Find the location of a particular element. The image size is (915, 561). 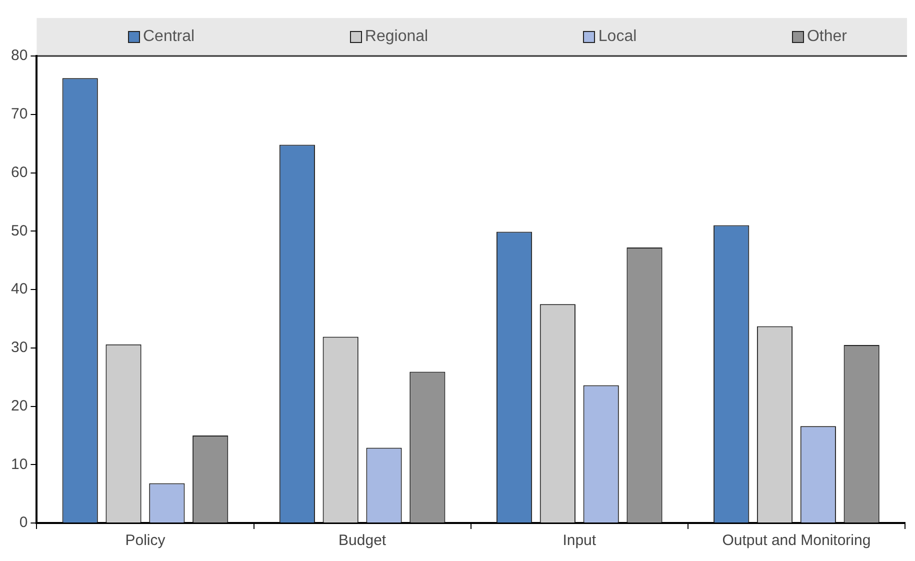

legend-label: Central is located at coordinates (169, 37).